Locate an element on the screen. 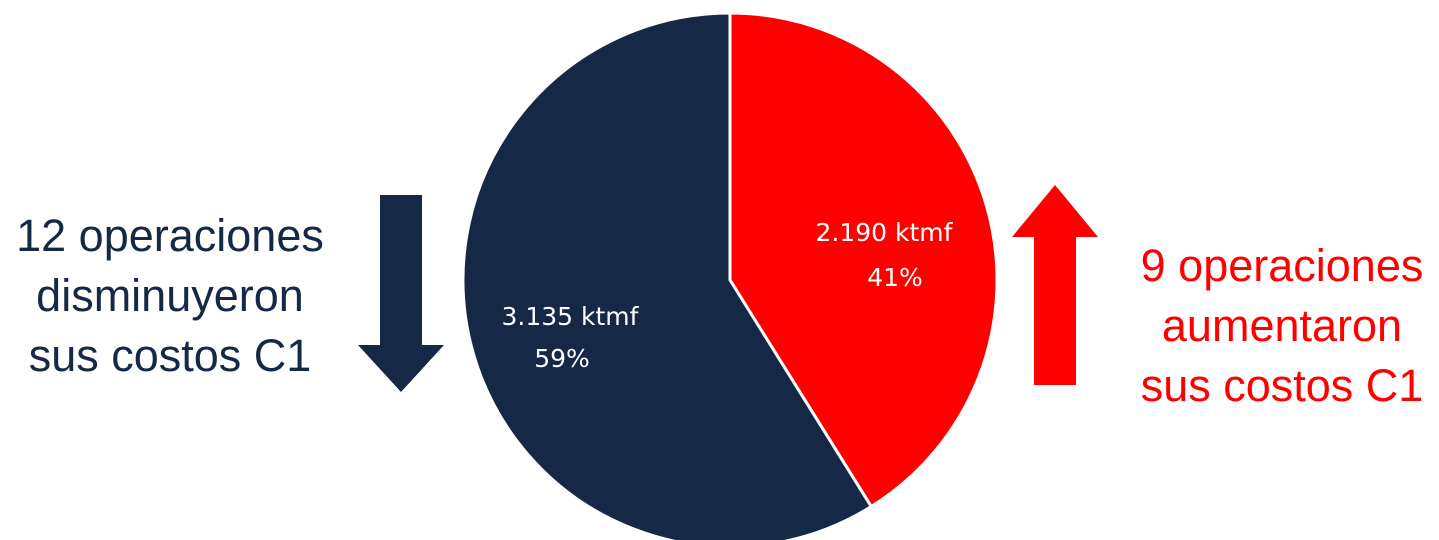 This screenshot has height=540, width=1439. increase-note-line-3: sus costos C1 is located at coordinates (1282, 386).